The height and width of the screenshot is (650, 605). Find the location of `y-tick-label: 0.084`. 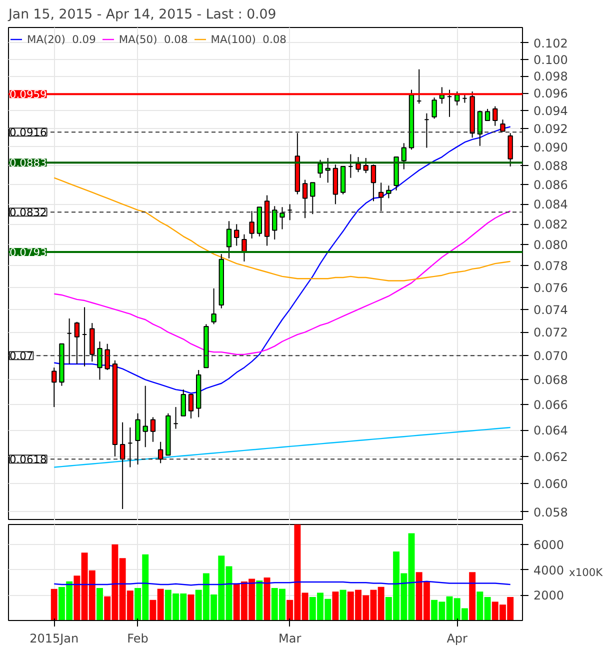

y-tick-label: 0.084 is located at coordinates (551, 205).